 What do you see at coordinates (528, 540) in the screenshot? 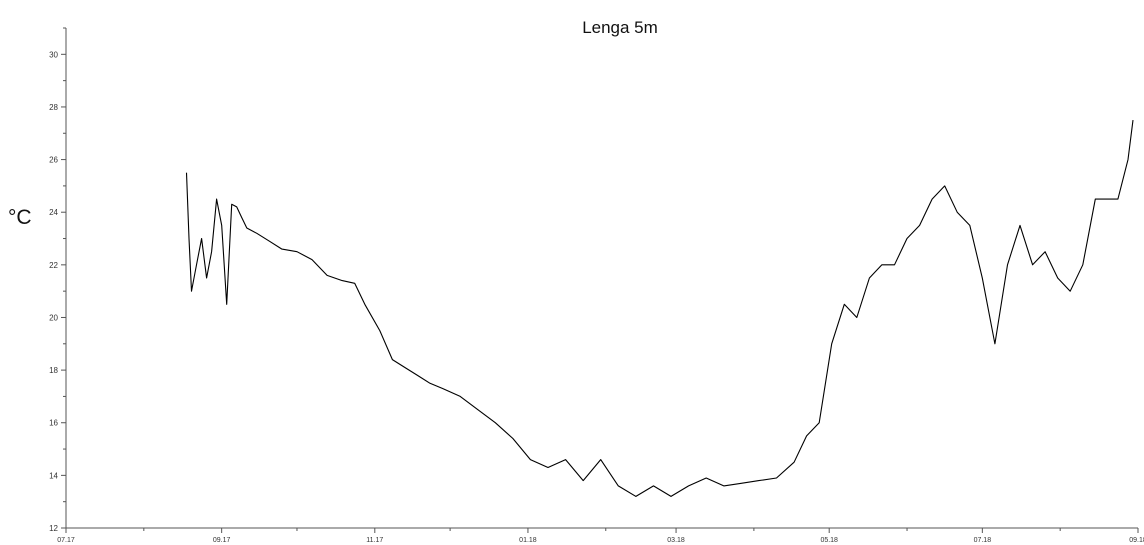
I see `x-tick-label: 01.18` at bounding box center [528, 540].